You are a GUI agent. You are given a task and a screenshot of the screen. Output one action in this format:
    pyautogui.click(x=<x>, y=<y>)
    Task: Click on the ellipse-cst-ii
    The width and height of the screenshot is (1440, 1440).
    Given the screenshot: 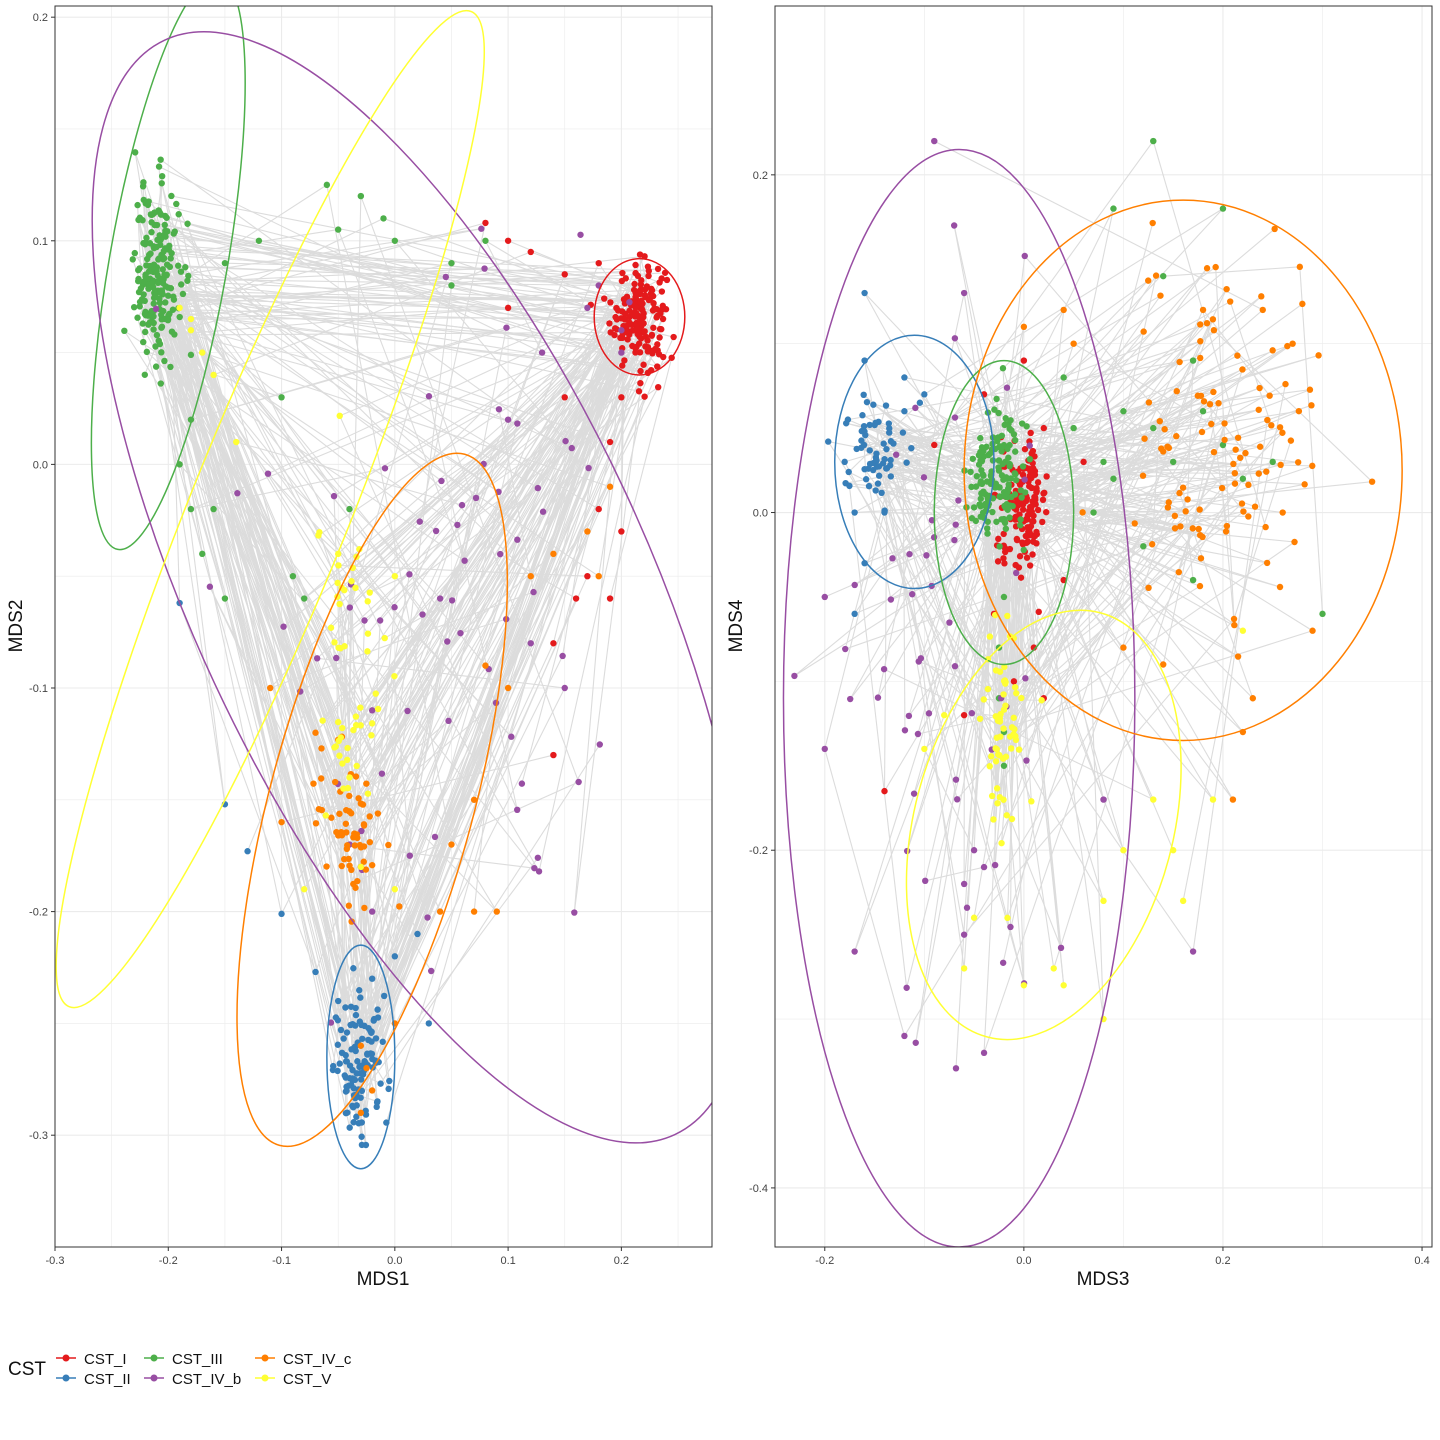 What is the action you would take?
    pyautogui.click(x=914, y=462)
    